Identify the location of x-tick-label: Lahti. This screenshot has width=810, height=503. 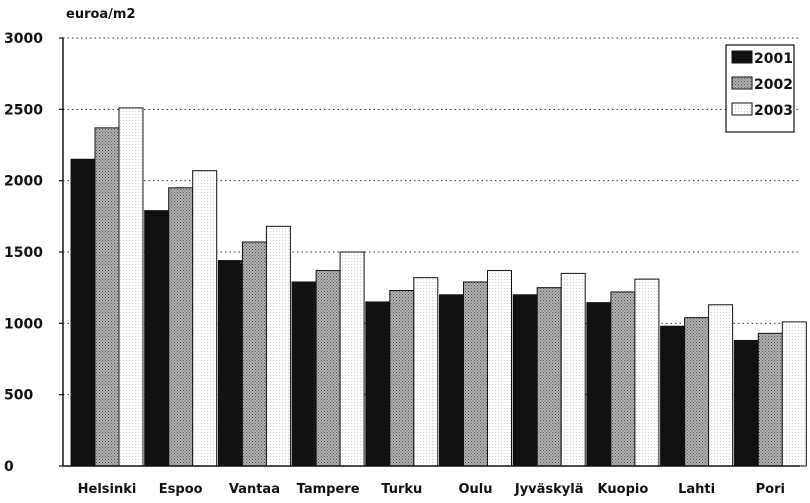
(696, 489).